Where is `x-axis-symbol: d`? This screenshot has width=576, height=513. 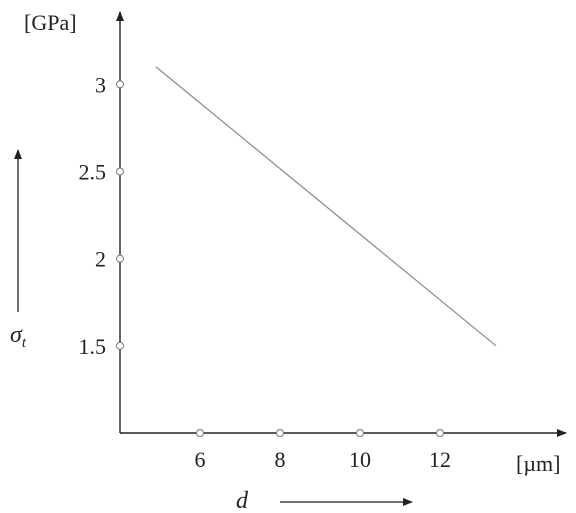
x-axis-symbol: d is located at coordinates (242, 500).